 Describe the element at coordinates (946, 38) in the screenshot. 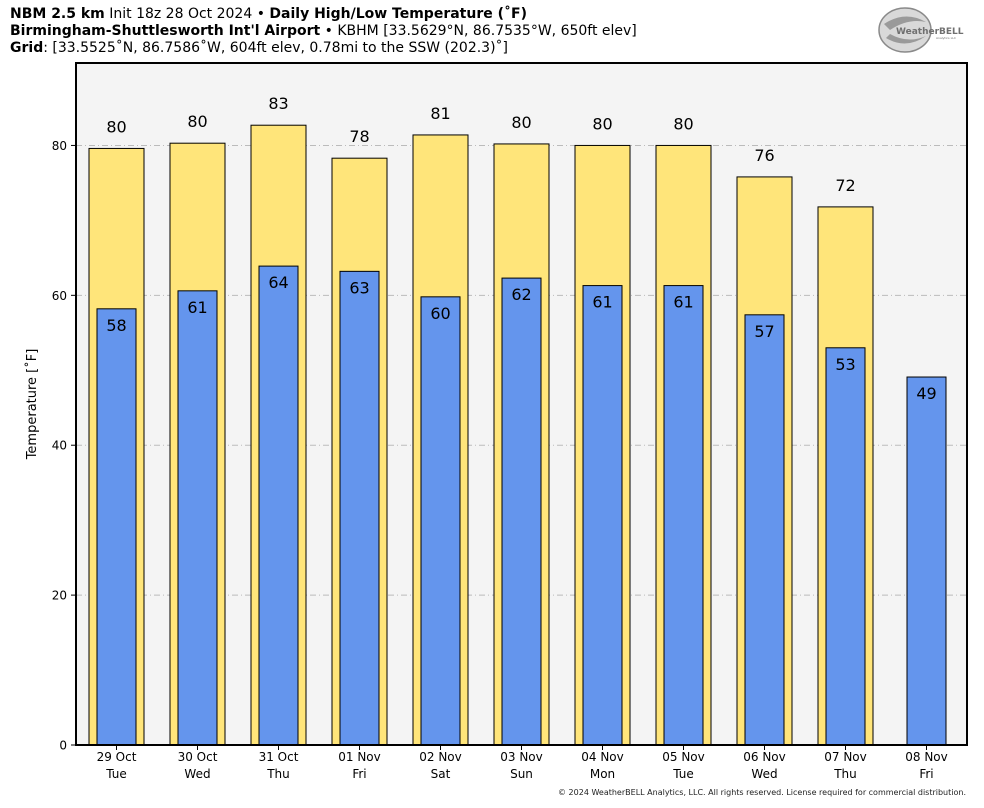

I see `logo-subtext: Analytics LLC` at that location.